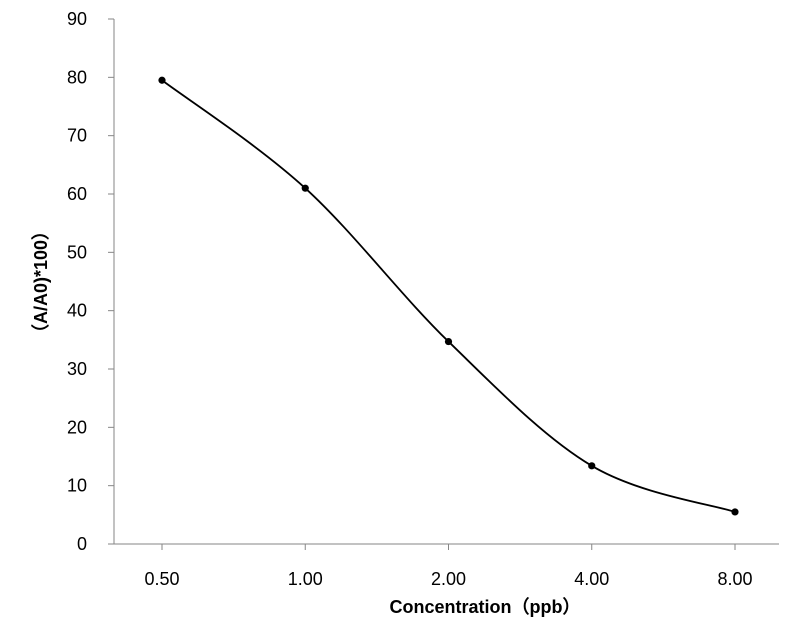 This screenshot has width=796, height=628. Describe the element at coordinates (41, 282) in the screenshot. I see `y-axis-title: （A/A0)*100）` at that location.